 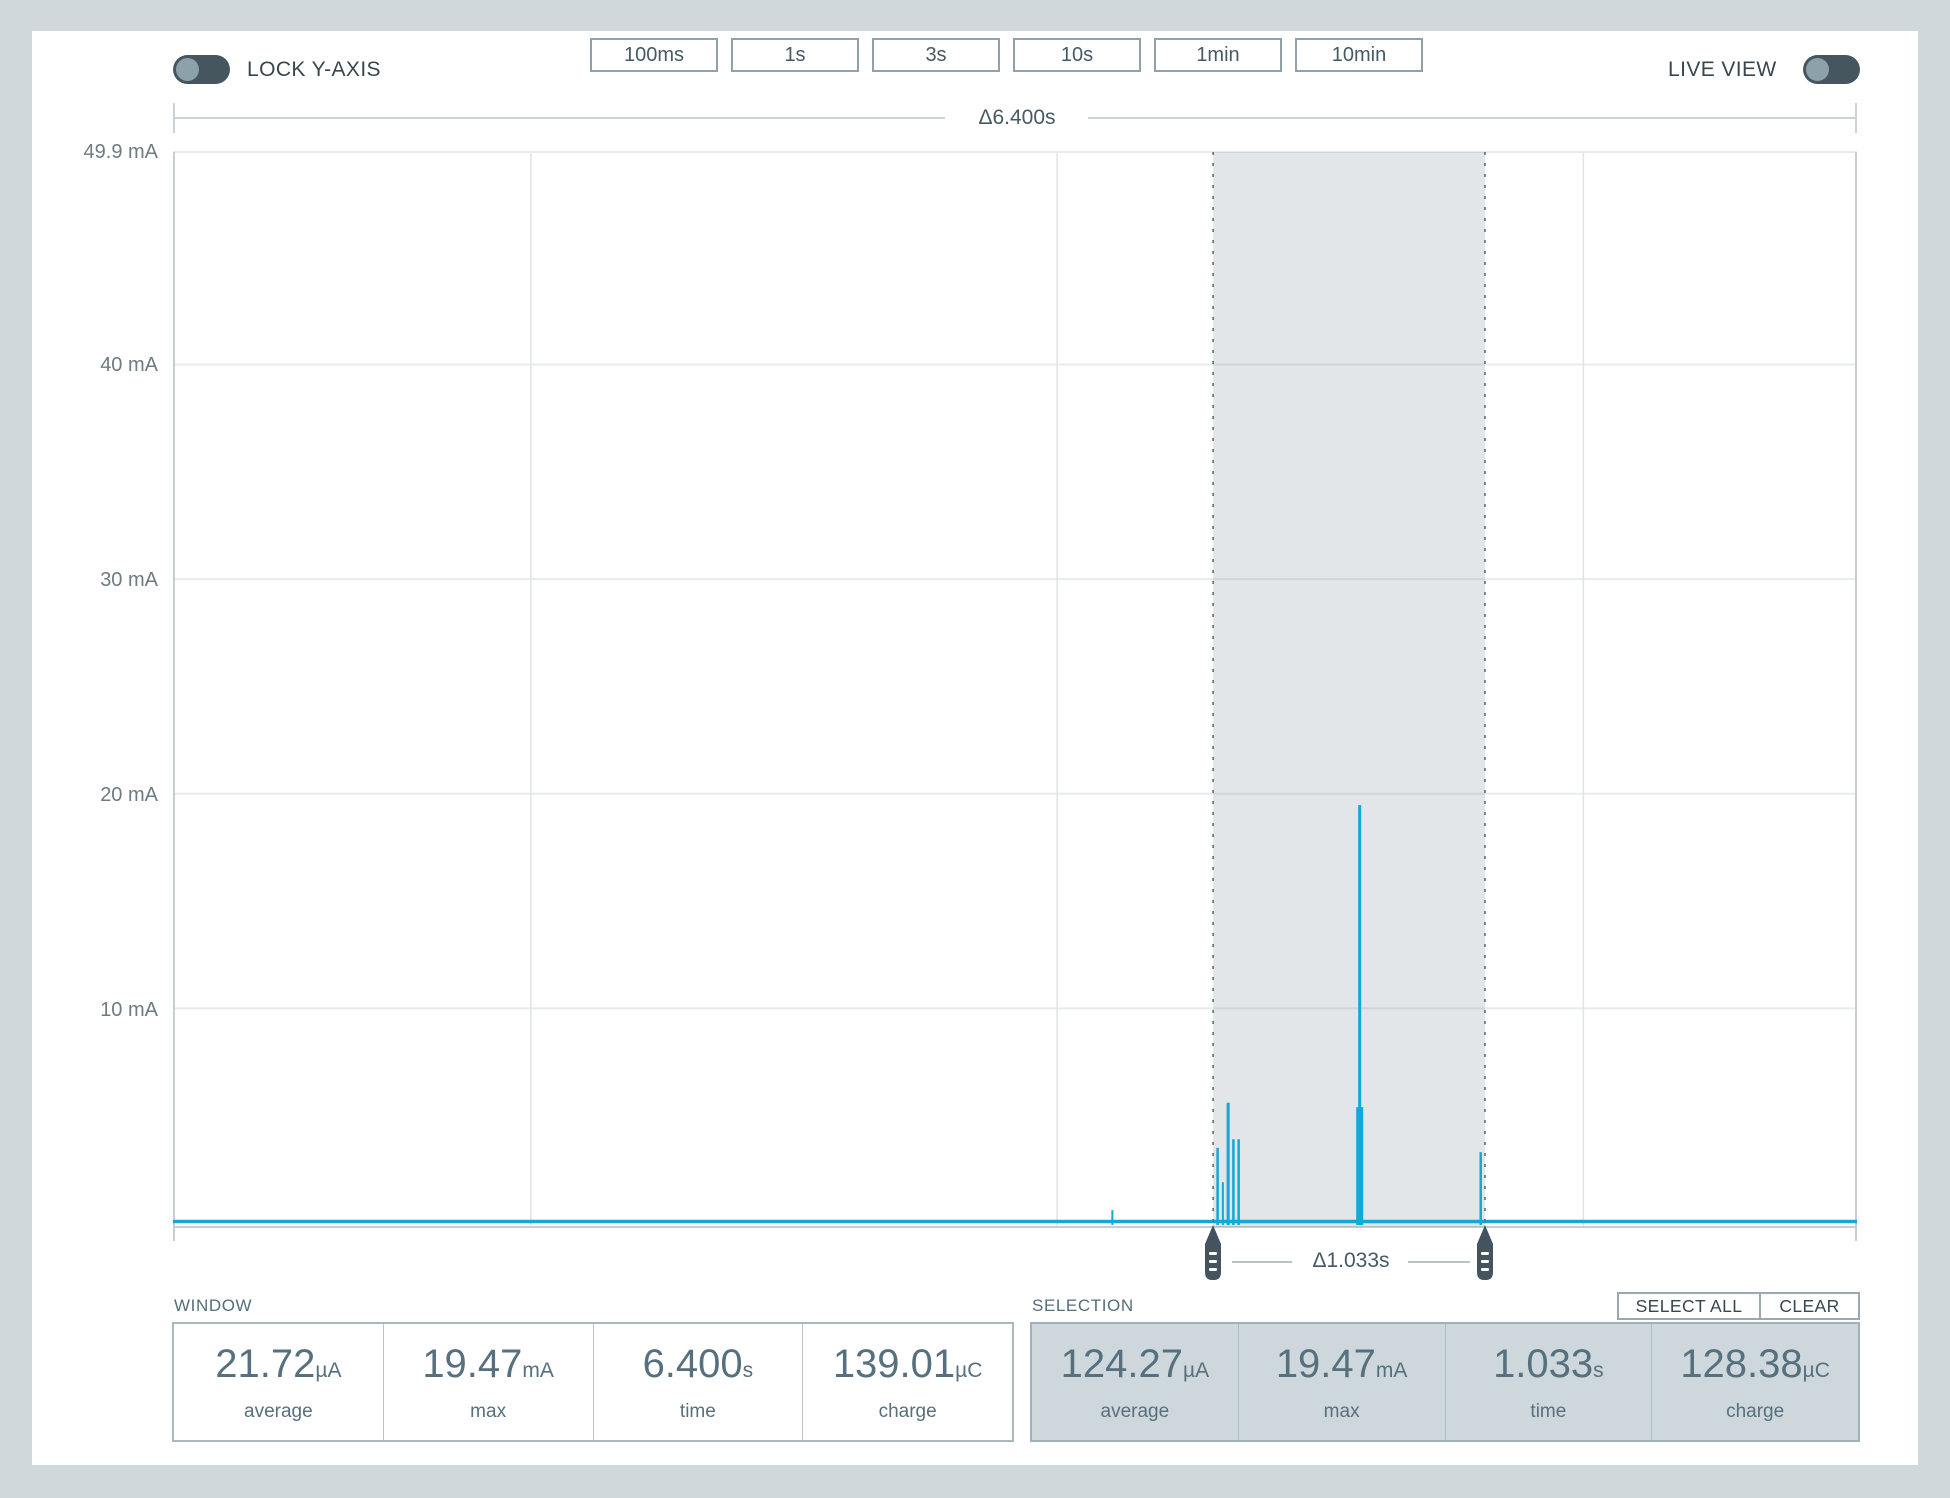 I want to click on timeframe-button-10s: 10s, so click(x=1077, y=55).